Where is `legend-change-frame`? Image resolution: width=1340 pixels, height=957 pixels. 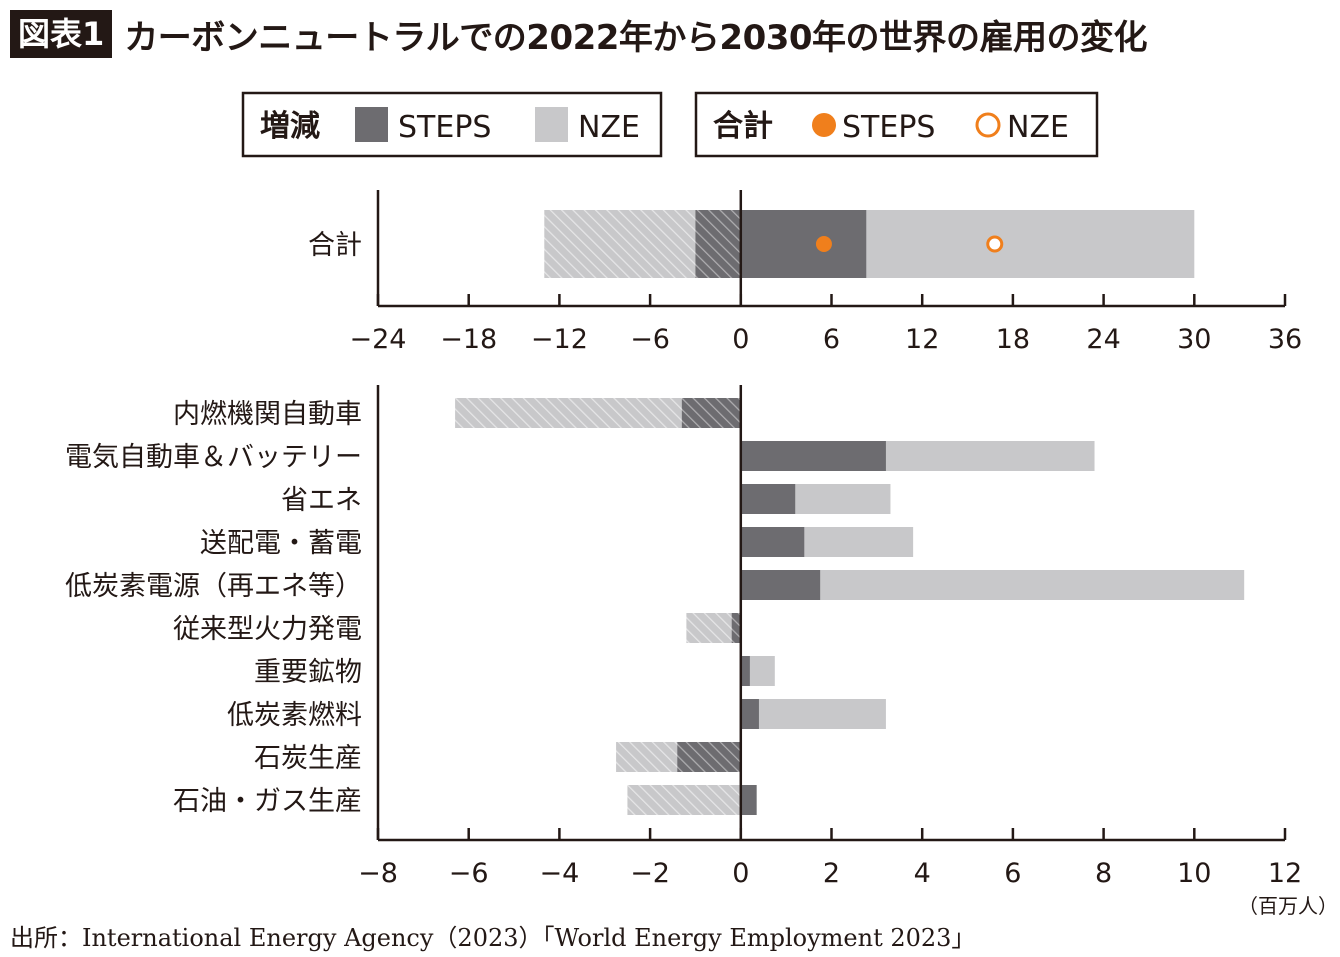
legend-change-frame is located at coordinates (452, 124).